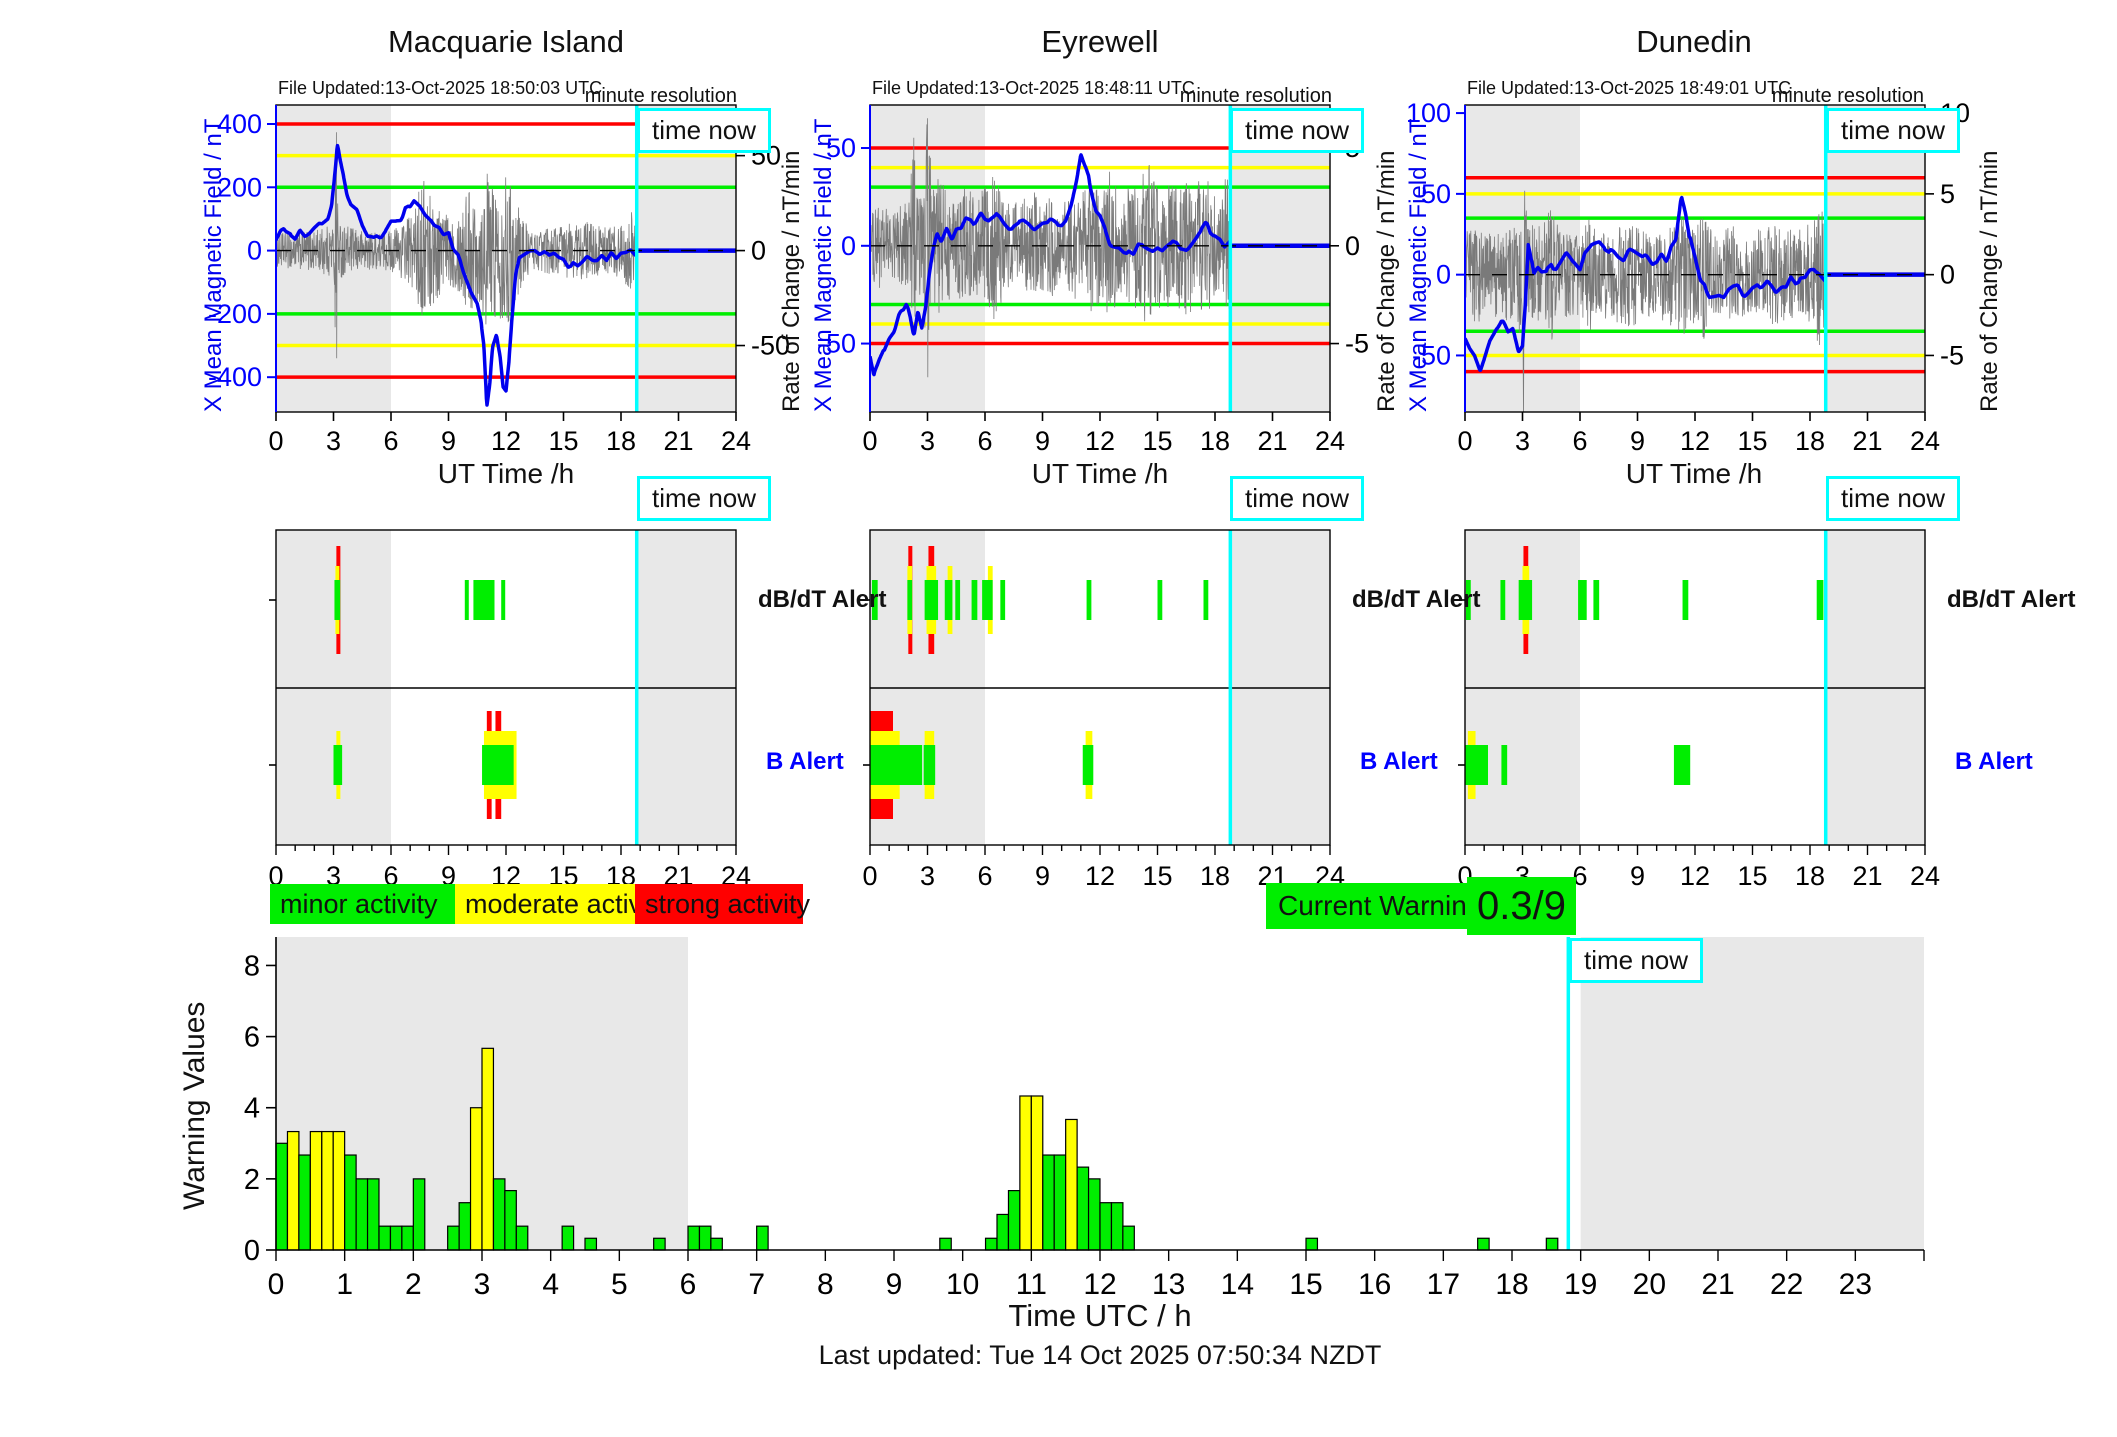  I want to click on y-tick-label: 6, so click(252, 1038).